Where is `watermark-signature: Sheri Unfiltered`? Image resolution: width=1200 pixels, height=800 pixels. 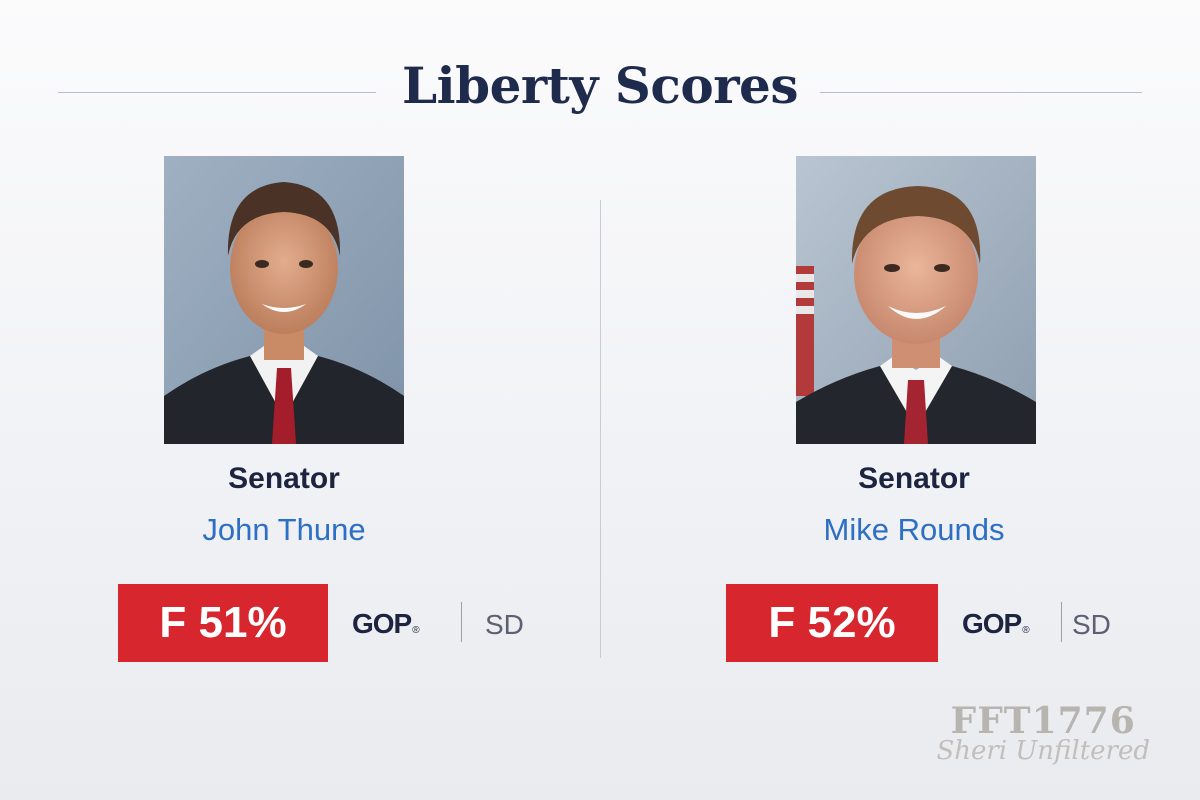 watermark-signature: Sheri Unfiltered is located at coordinates (1043, 751).